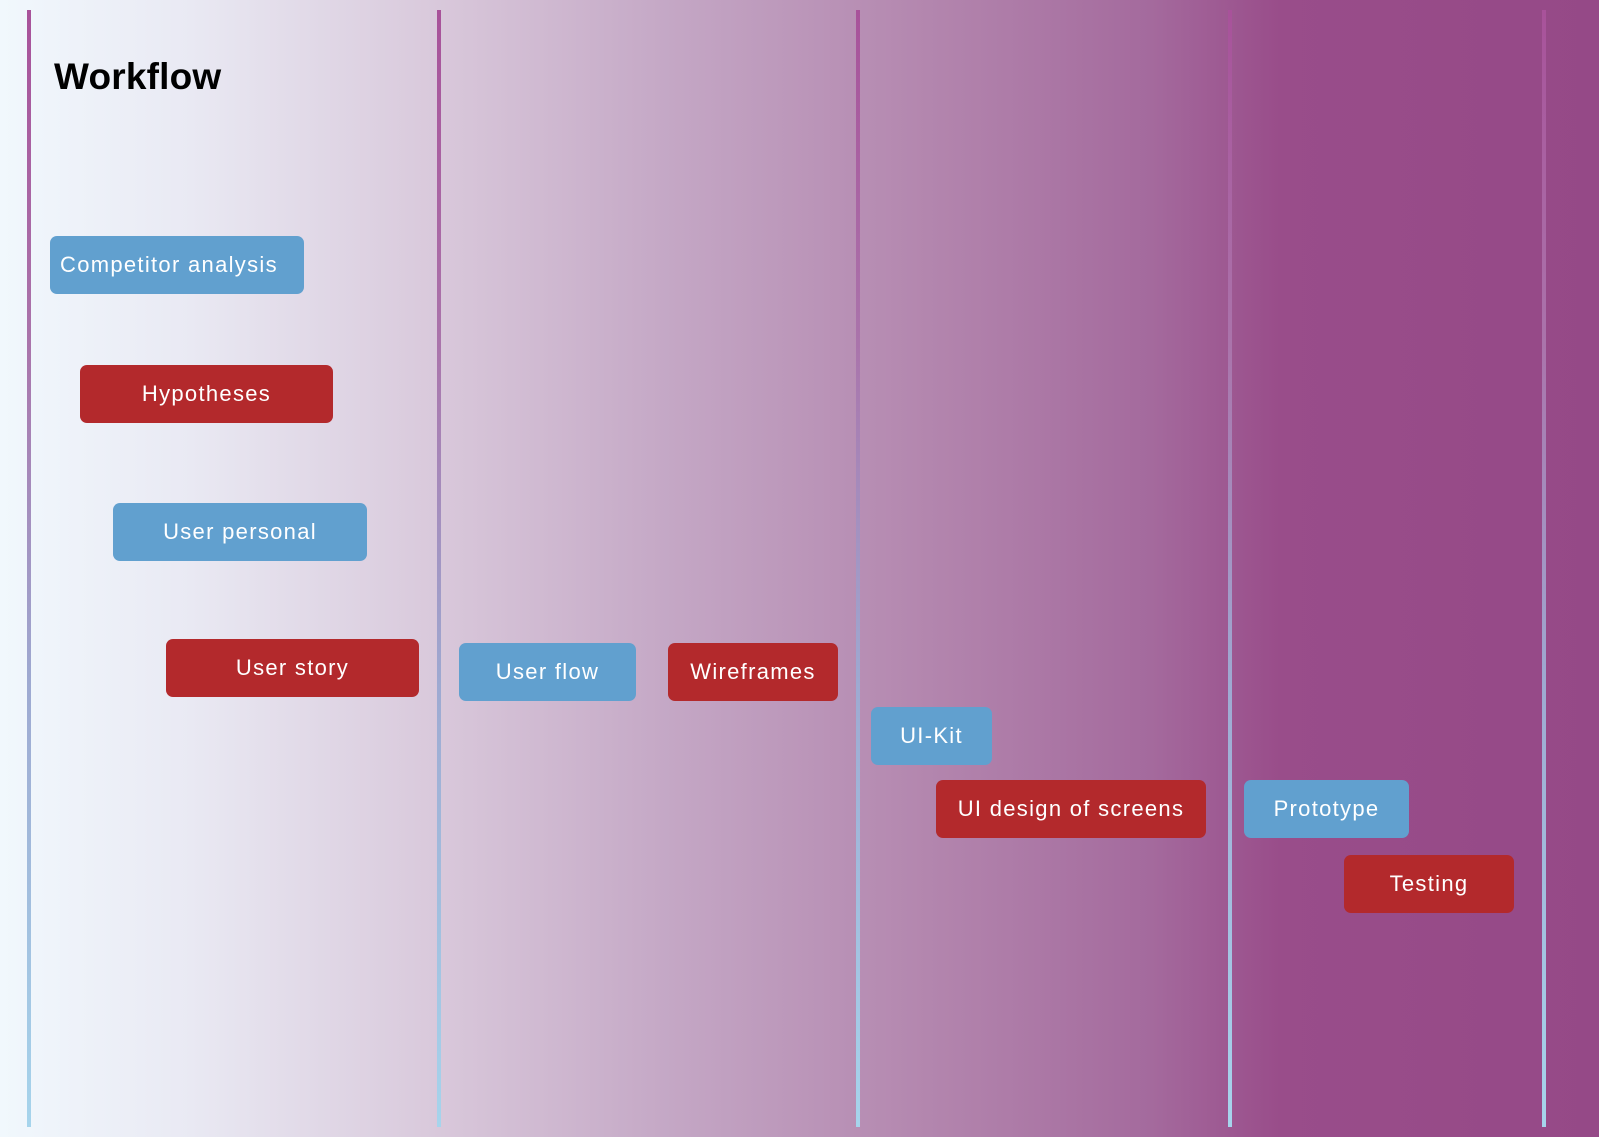 The image size is (1599, 1137). I want to click on task-ui-kit: UI-Kit, so click(931, 736).